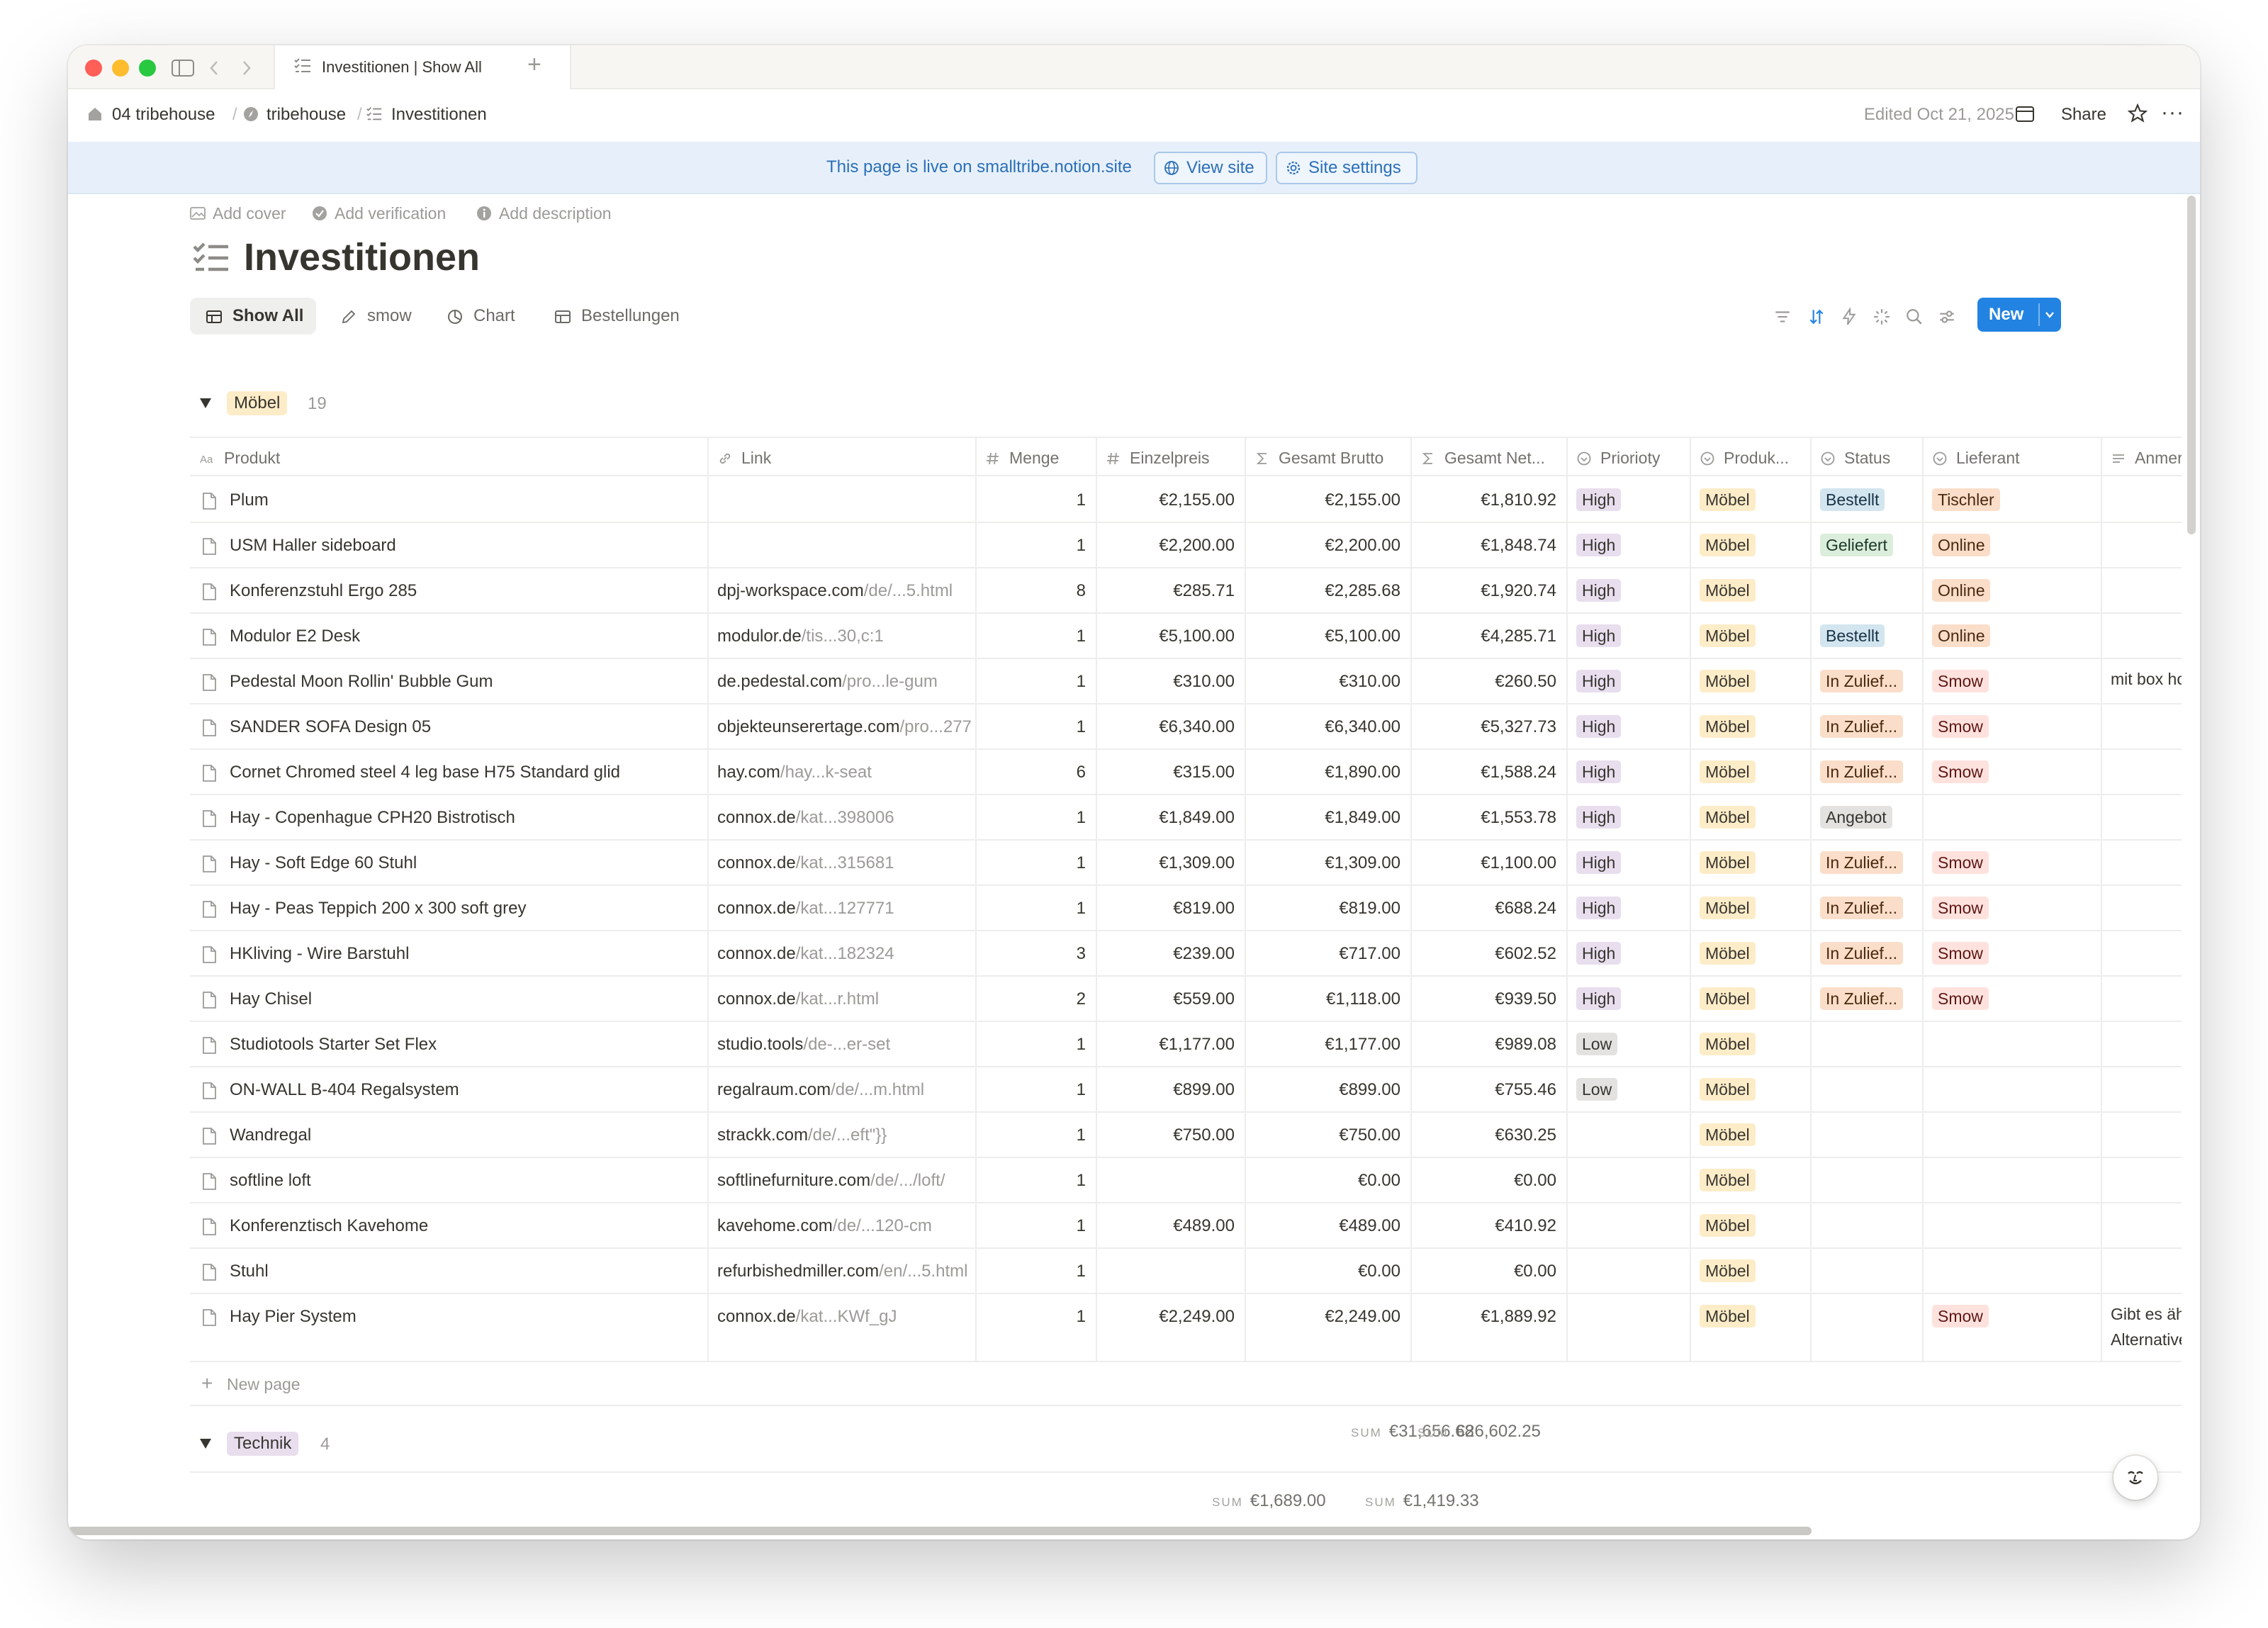 This screenshot has width=2268, height=1628. What do you see at coordinates (448, 863) in the screenshot?
I see `produkt-cell: Hay - Soft Edge 60 Stuhl` at bounding box center [448, 863].